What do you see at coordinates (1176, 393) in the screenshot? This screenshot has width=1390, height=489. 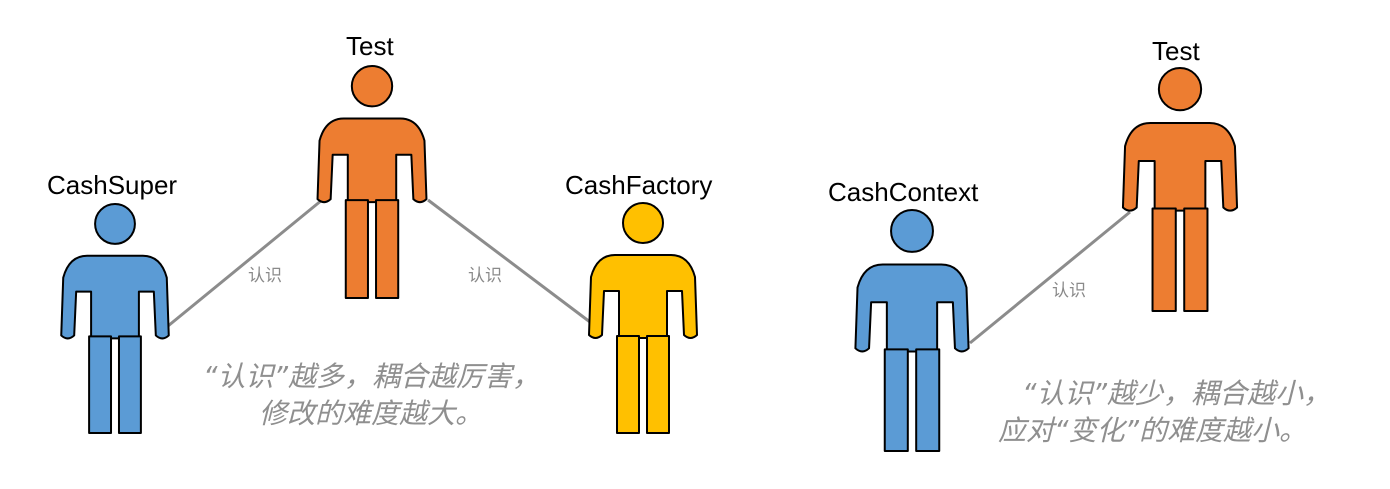 I see `right-note-line-1: “认识”越少，耦合越小，` at bounding box center [1176, 393].